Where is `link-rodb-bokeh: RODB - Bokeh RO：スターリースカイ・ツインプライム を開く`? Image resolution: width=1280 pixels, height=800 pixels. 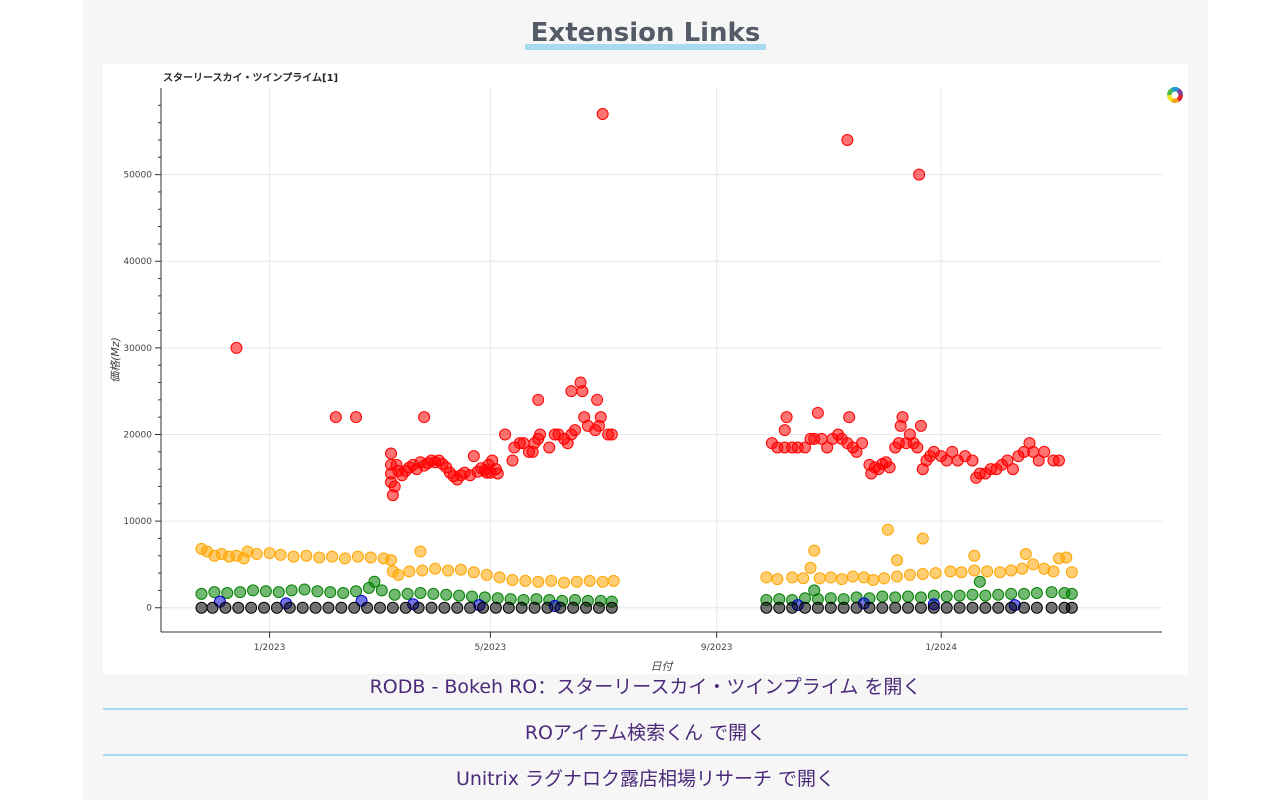
link-rodb-bokeh: RODB - Bokeh RO：スターリースカイ・ツインプライム を開く is located at coordinates (645, 687).